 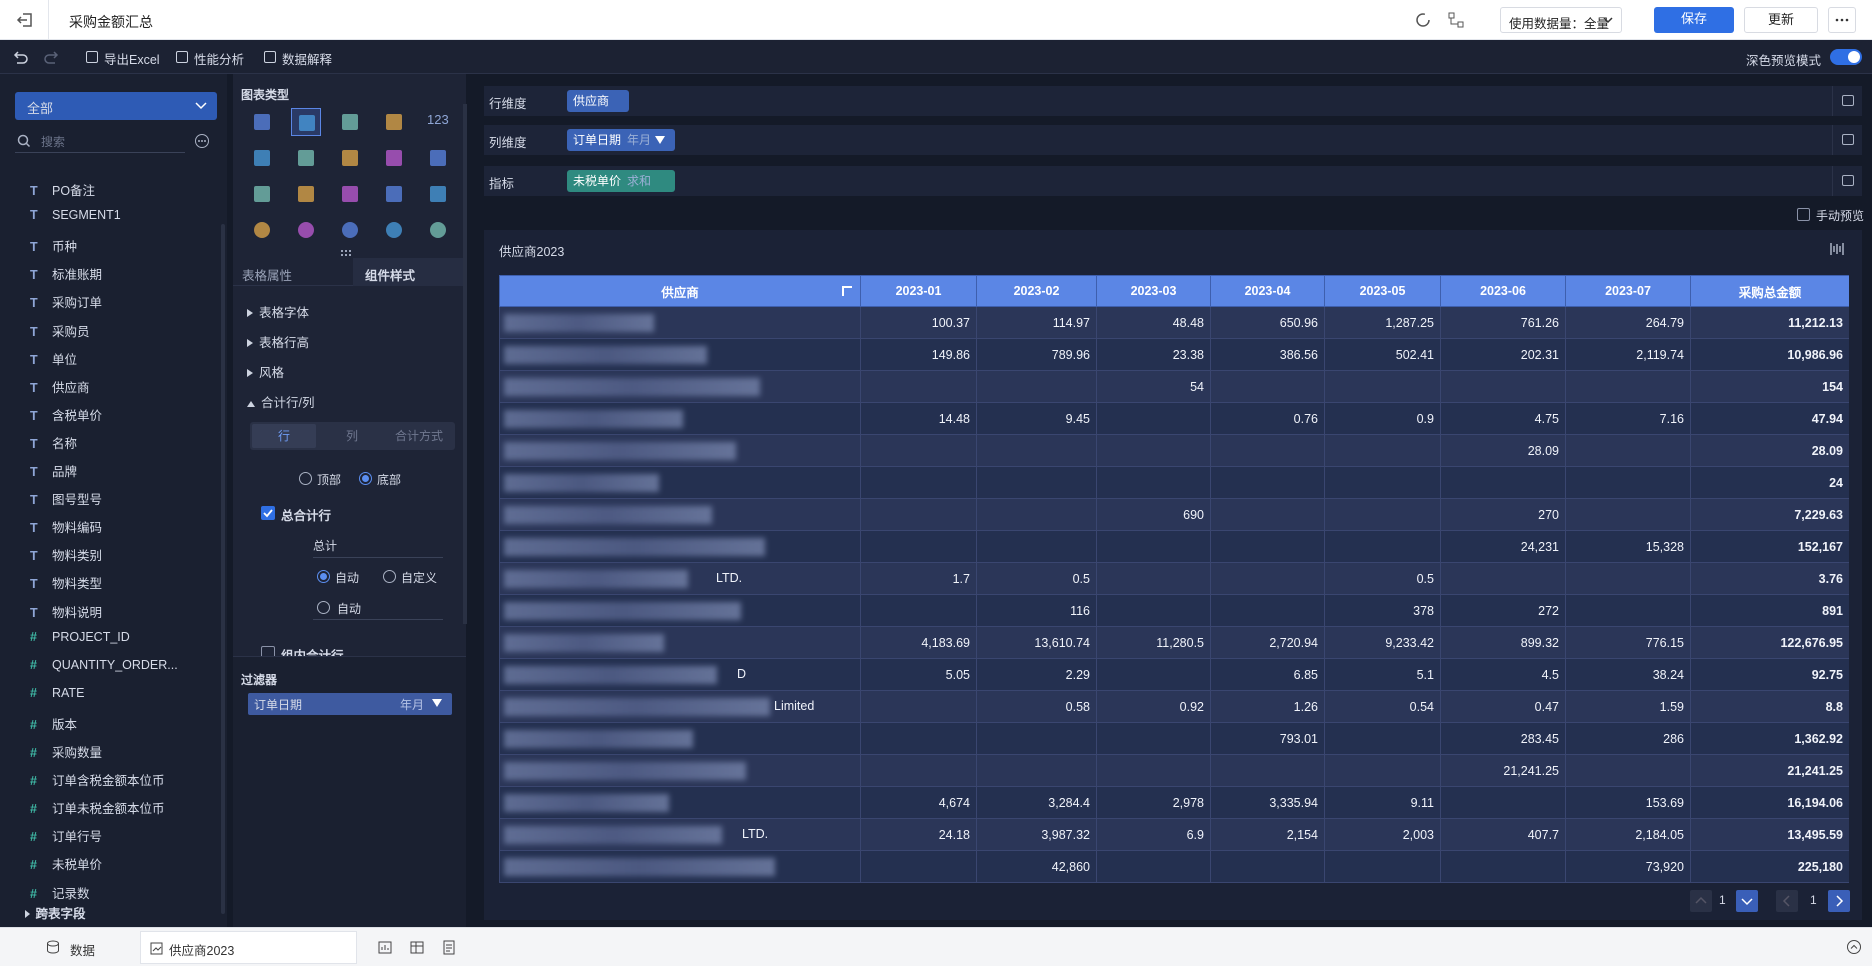 What do you see at coordinates (62, 189) in the screenshot?
I see `field-item: T PO备注` at bounding box center [62, 189].